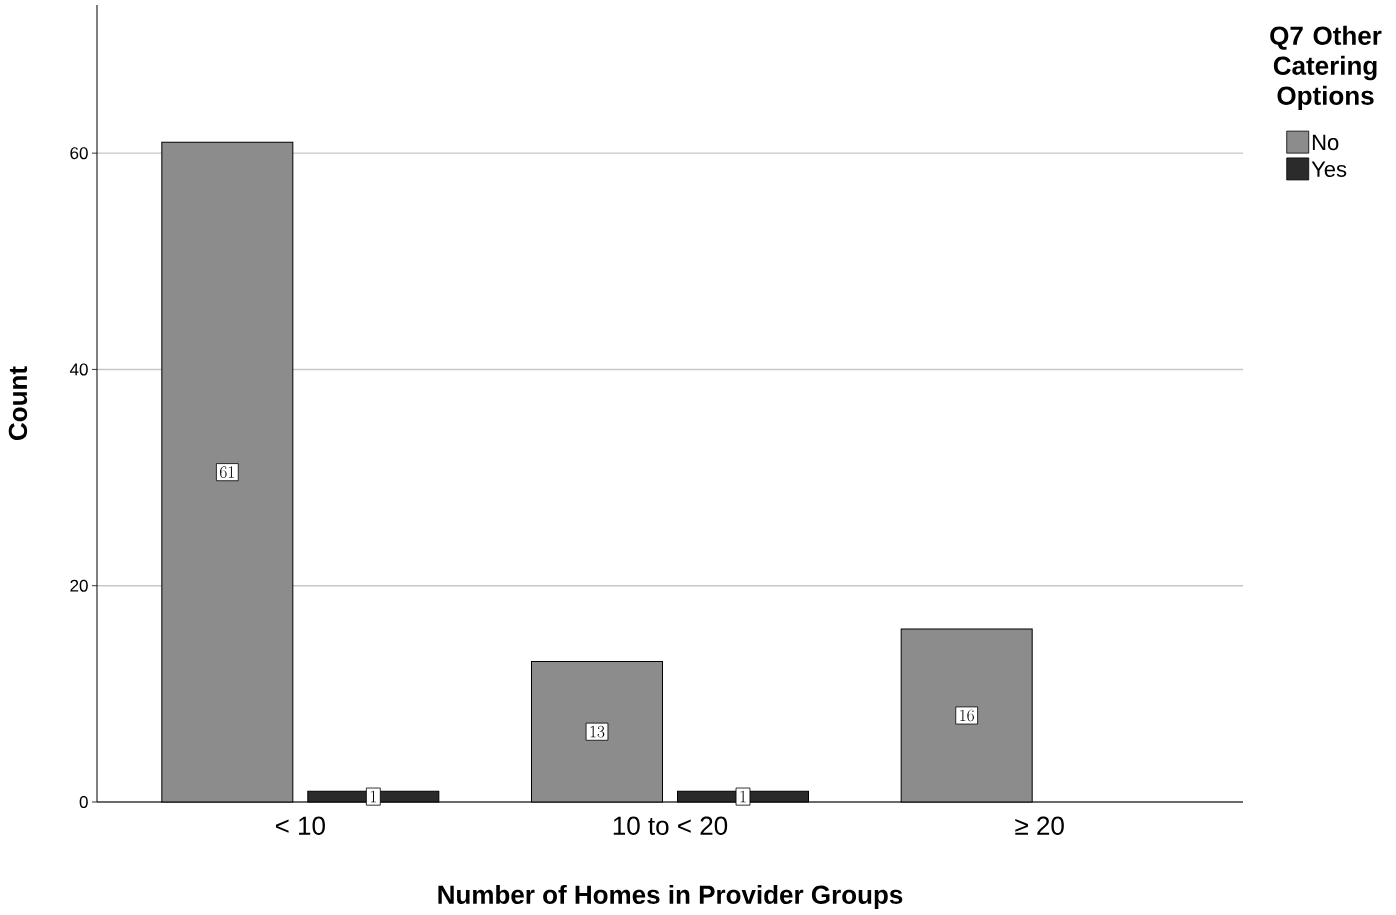 The width and height of the screenshot is (1396, 915). What do you see at coordinates (670, 897) in the screenshot?
I see `x-axis-title: Number of Homes in Provider Groups` at bounding box center [670, 897].